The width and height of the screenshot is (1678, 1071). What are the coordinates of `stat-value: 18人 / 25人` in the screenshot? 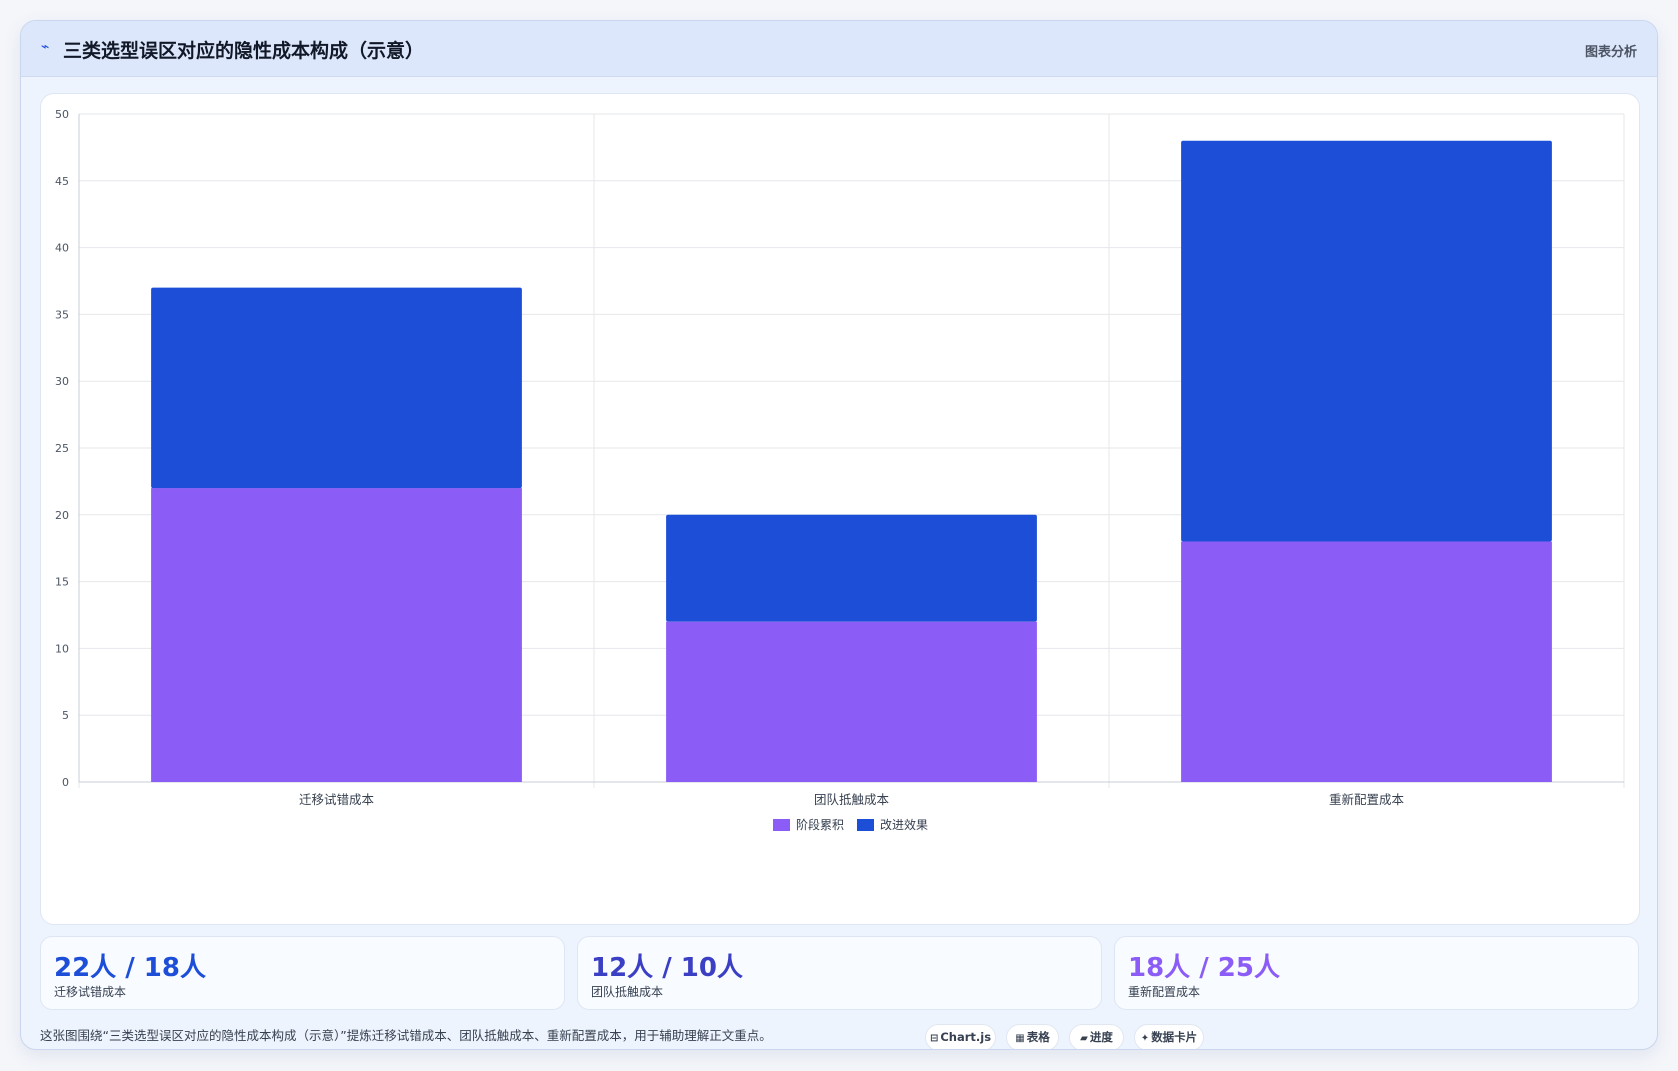 It's located at (1204, 968).